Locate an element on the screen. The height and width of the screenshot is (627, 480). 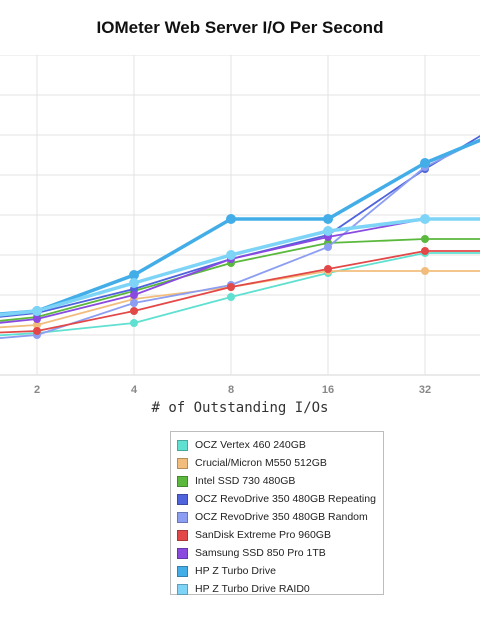
legend-label: Crucial/Micron M550 512GB is located at coordinates (261, 463).